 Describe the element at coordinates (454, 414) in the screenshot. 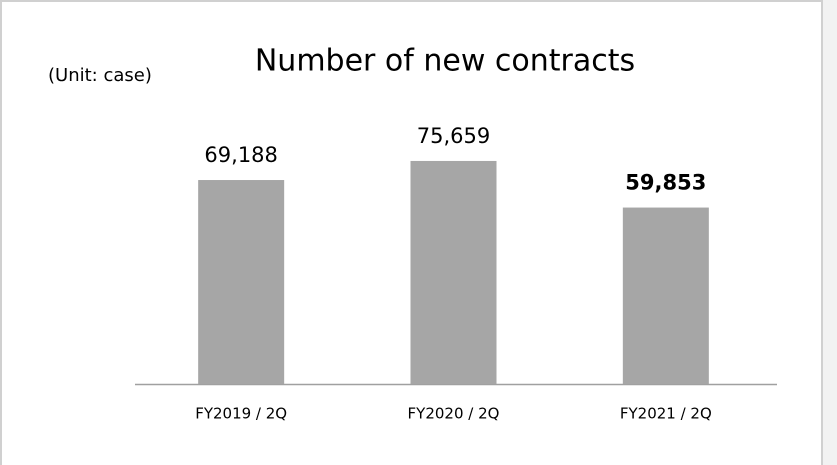

I see `x-tick-label: FY2020 / 2Q` at that location.